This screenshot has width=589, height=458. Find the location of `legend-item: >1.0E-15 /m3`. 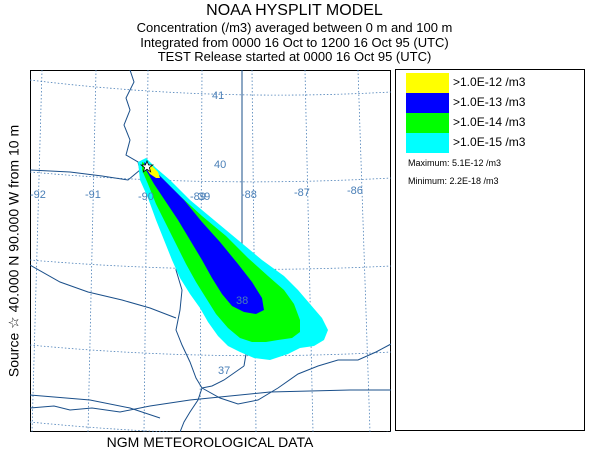

legend-item: >1.0E-15 /m3 is located at coordinates (496, 143).